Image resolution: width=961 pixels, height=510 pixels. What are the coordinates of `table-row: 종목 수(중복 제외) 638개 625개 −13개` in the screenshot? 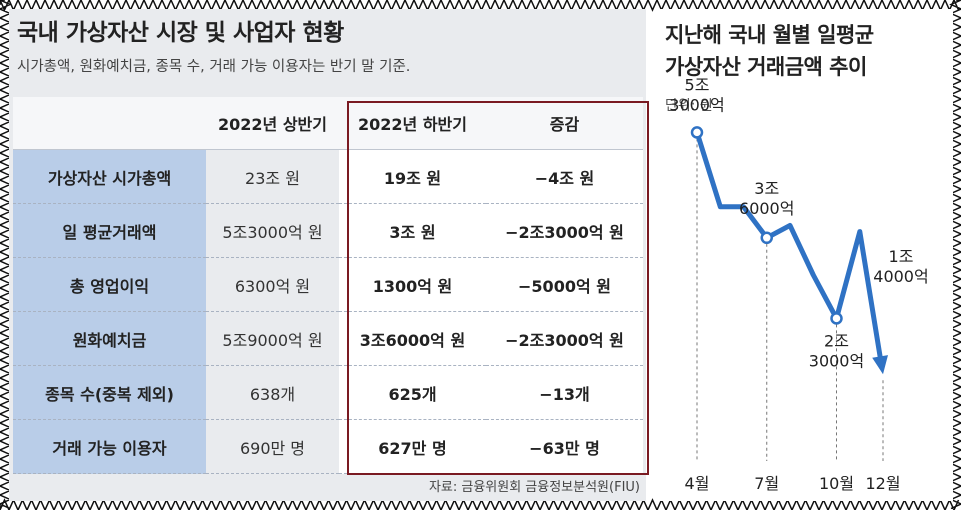 It's located at (328, 392).